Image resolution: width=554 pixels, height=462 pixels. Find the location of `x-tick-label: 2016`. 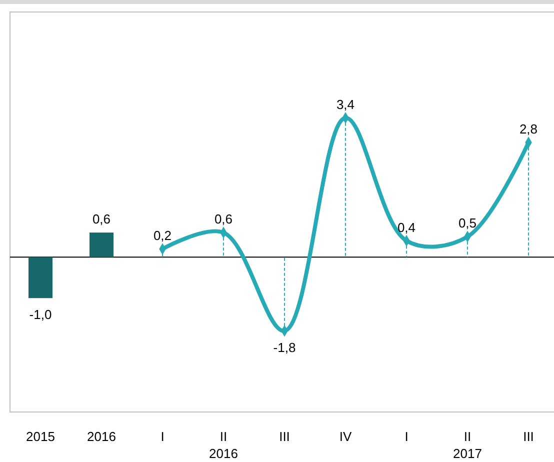

x-tick-label: 2016 is located at coordinates (101, 436).